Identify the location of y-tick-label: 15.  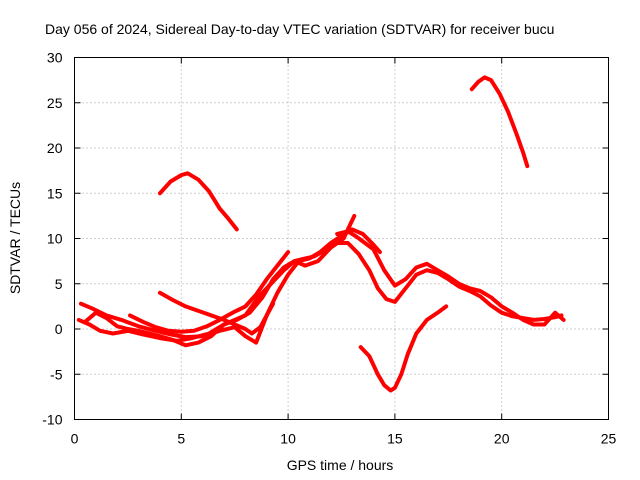
(55, 193).